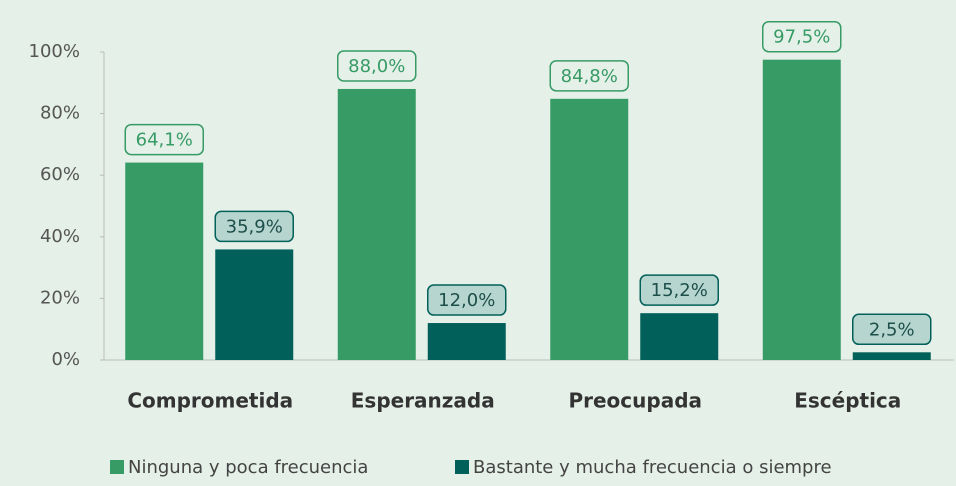 This screenshot has height=486, width=956. What do you see at coordinates (847, 401) in the screenshot?
I see `x-tick-label: Escéptica` at bounding box center [847, 401].